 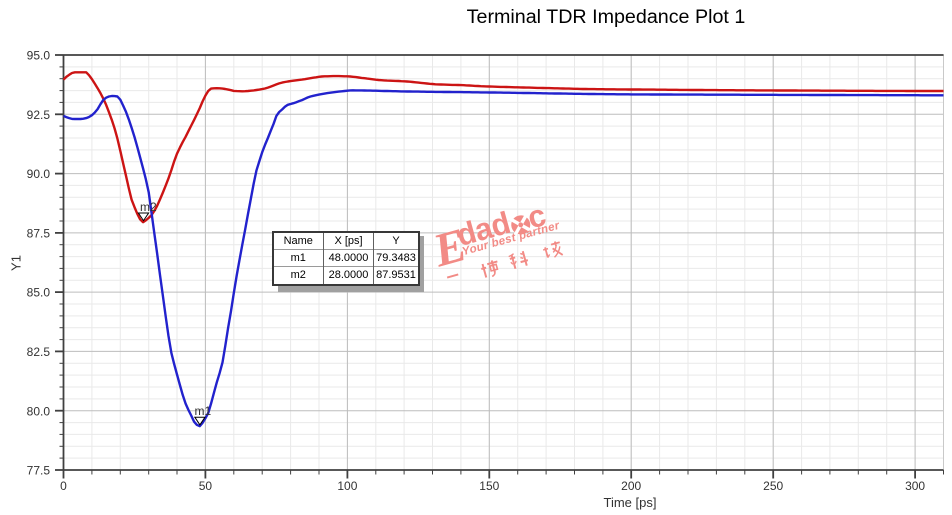 I want to click on svg-text: 300, so click(x=915, y=486).